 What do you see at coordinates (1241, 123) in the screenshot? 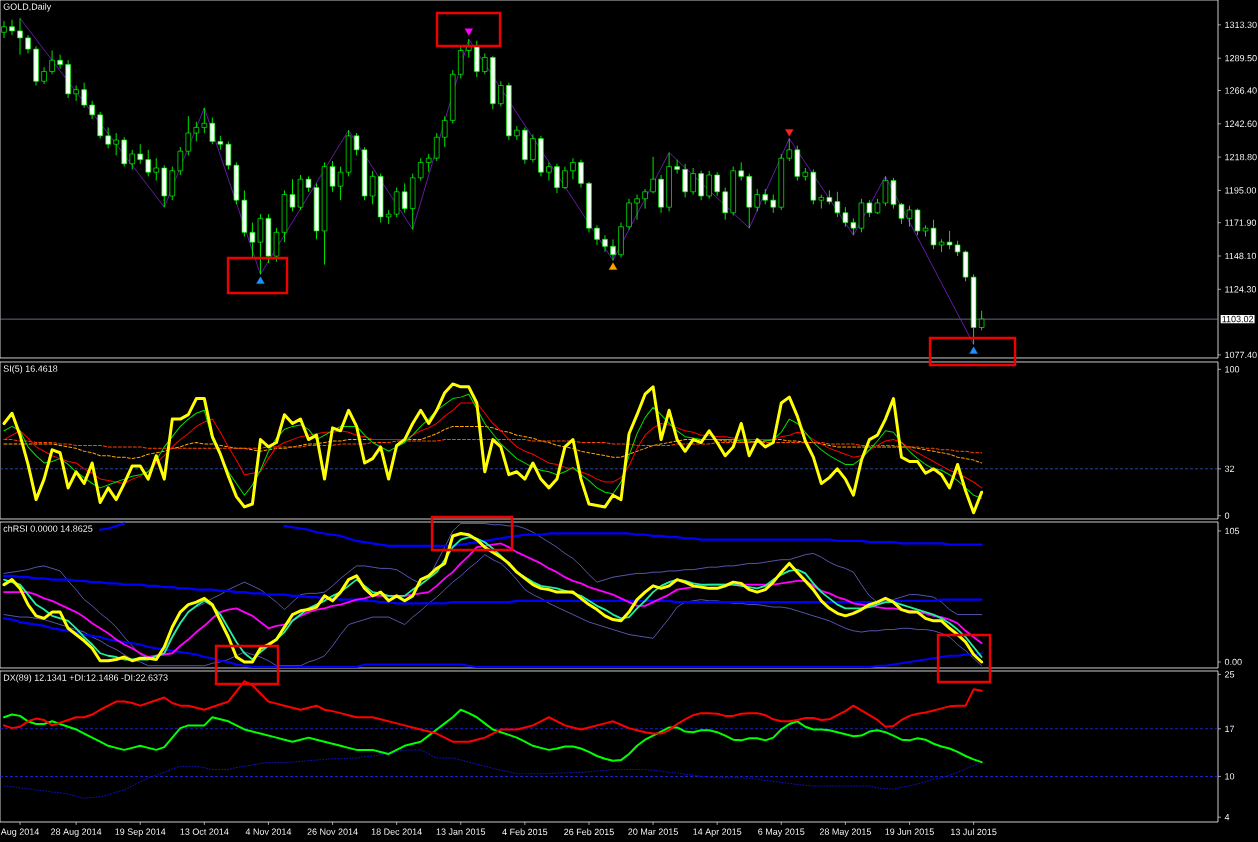
I see `y-tick-label: 1242.60` at bounding box center [1241, 123].